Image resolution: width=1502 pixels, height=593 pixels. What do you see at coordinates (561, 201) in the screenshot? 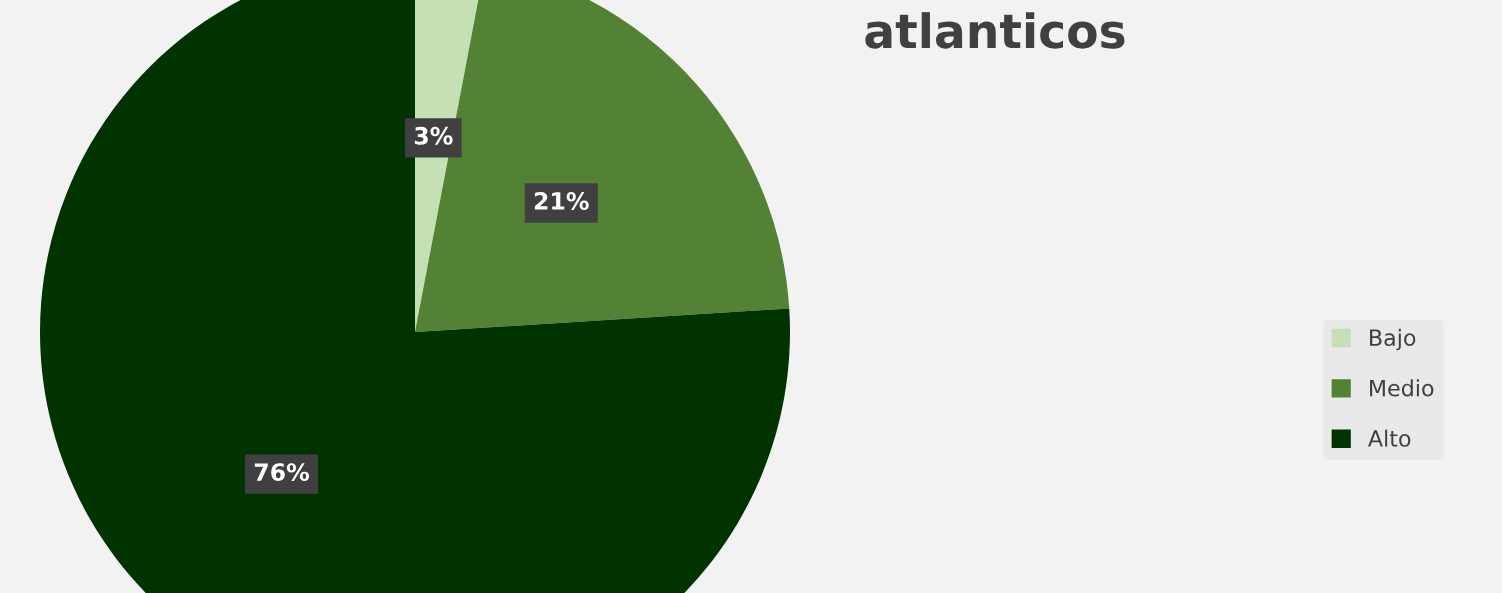
I see `data-label: 21%` at bounding box center [561, 201].